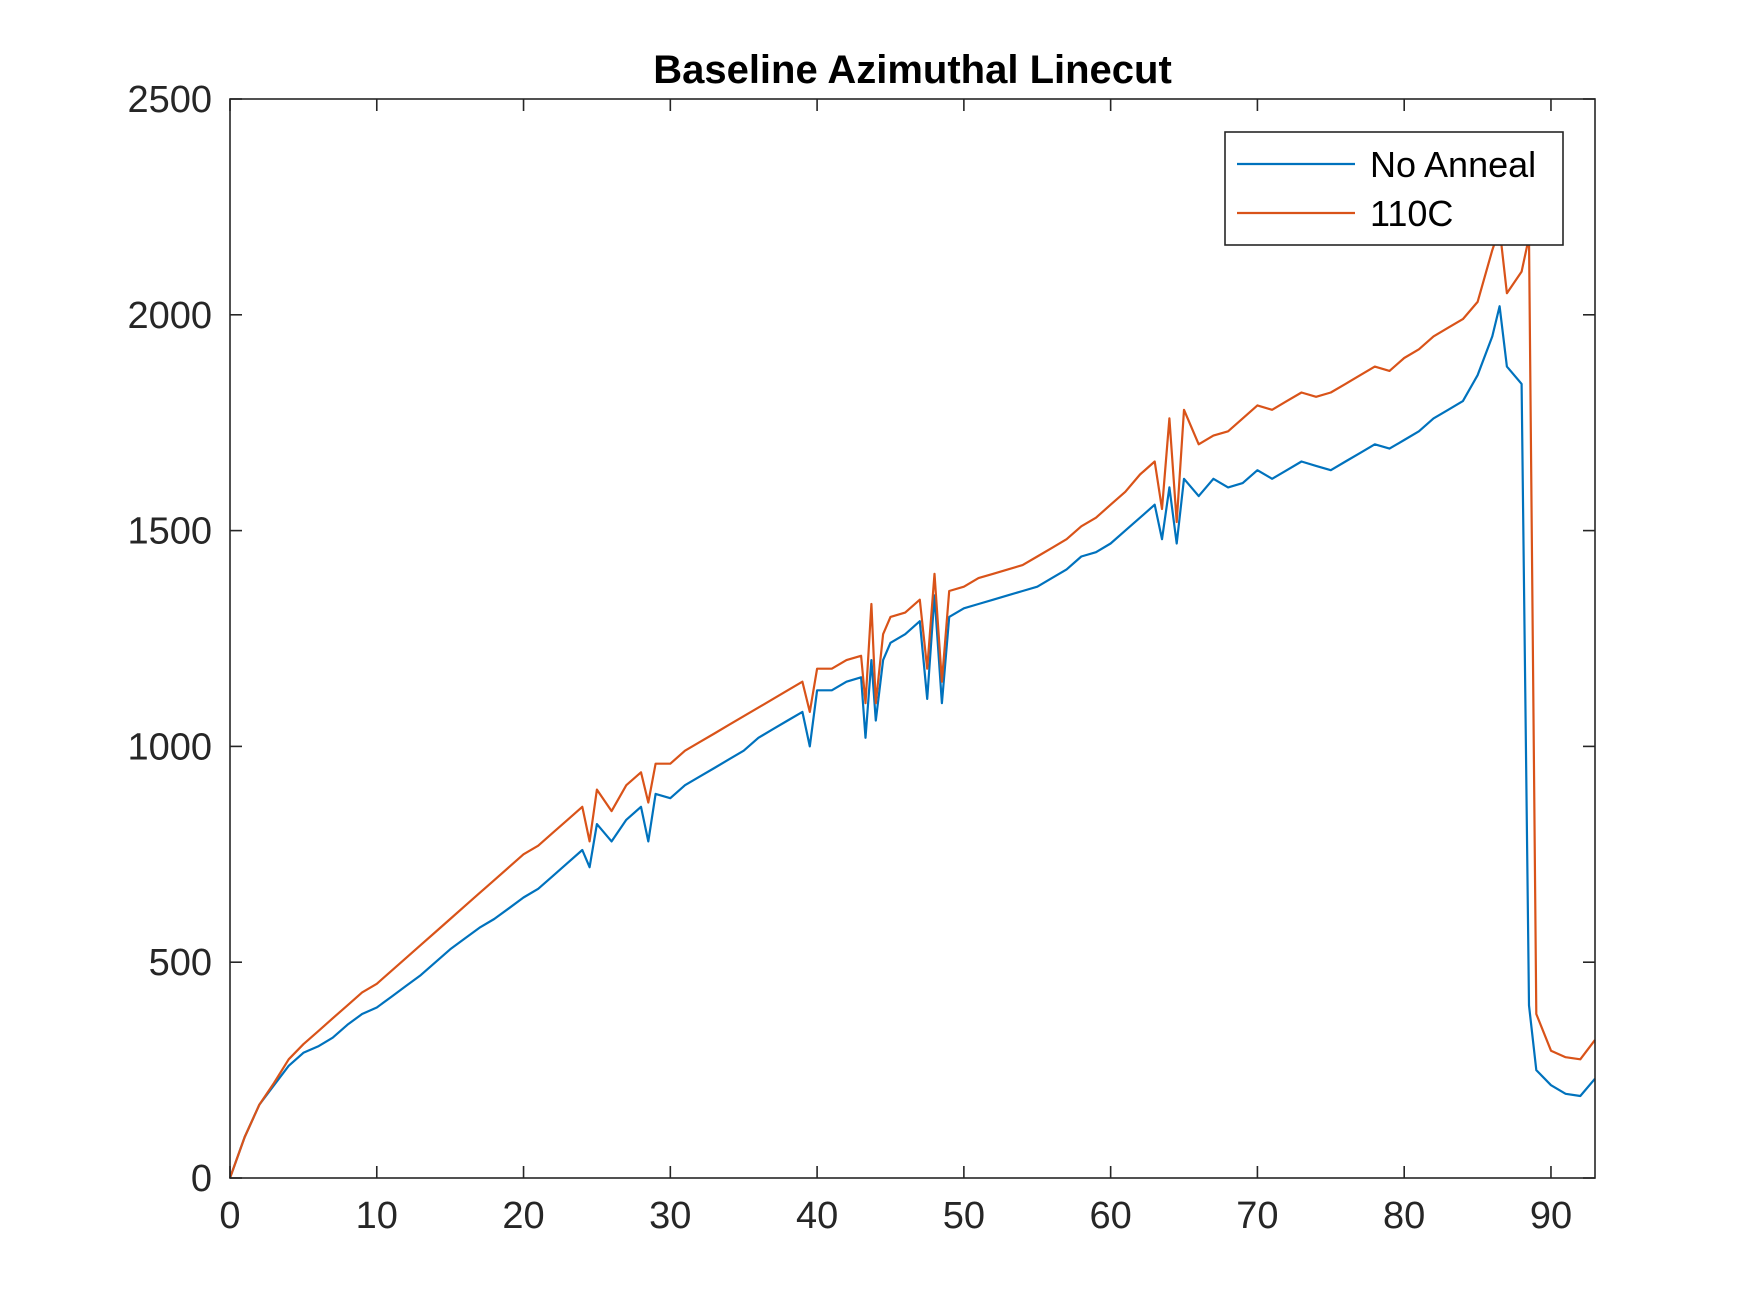  What do you see at coordinates (169, 100) in the screenshot?
I see `y-tick-label: 2500` at bounding box center [169, 100].